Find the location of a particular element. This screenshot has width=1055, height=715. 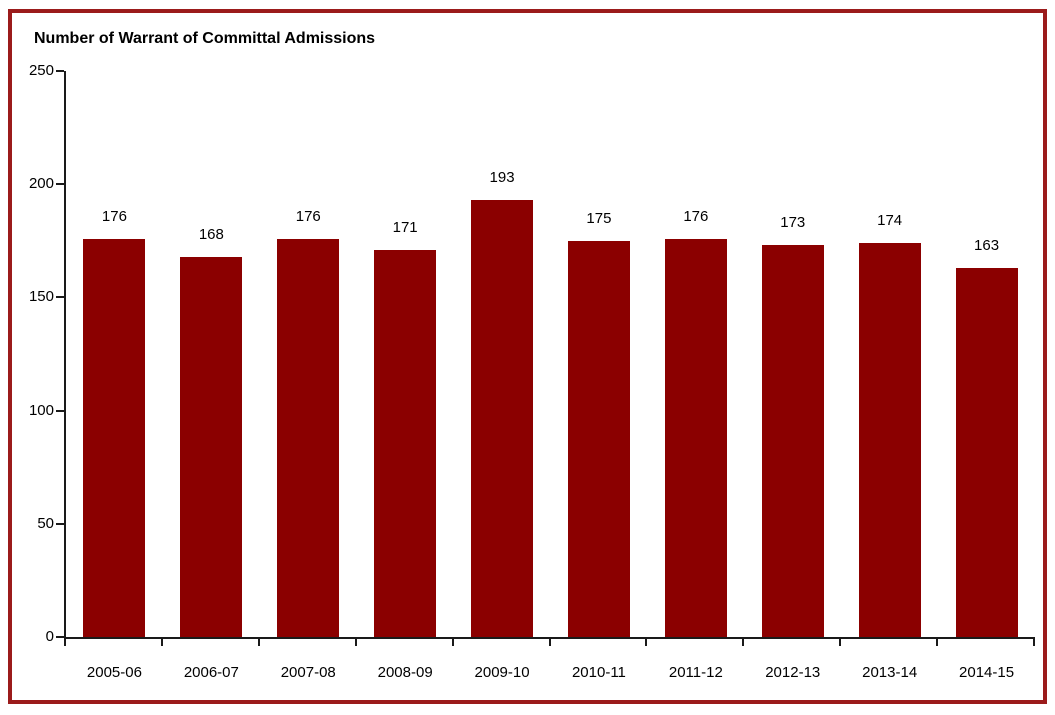

y-axis-tick-label: 100 is located at coordinates (41, 410).